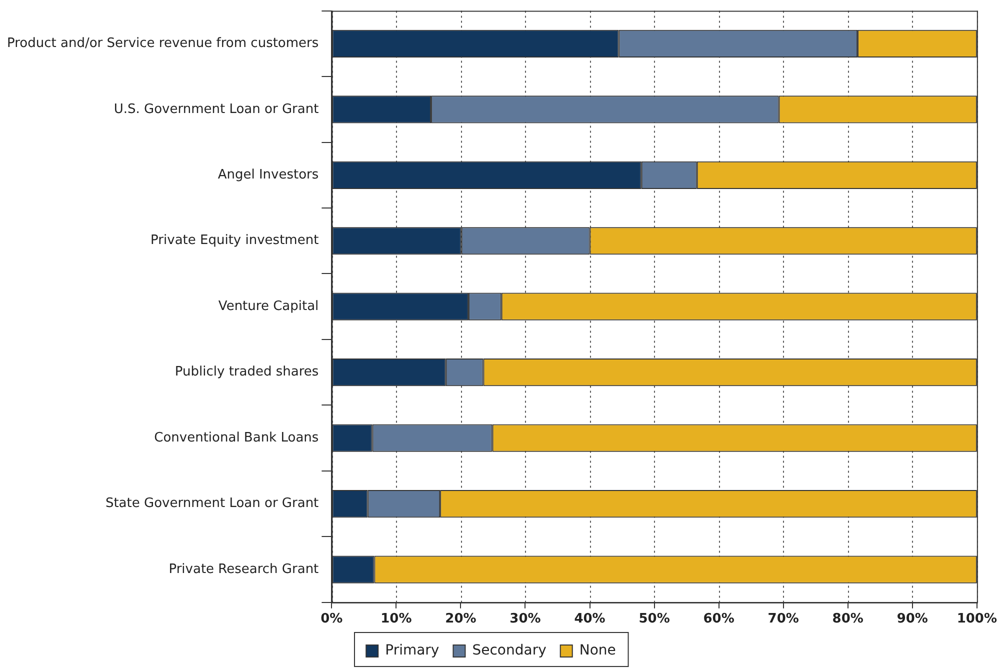  Describe the element at coordinates (460, 619) in the screenshot. I see `x-tick-label: 20%` at that location.